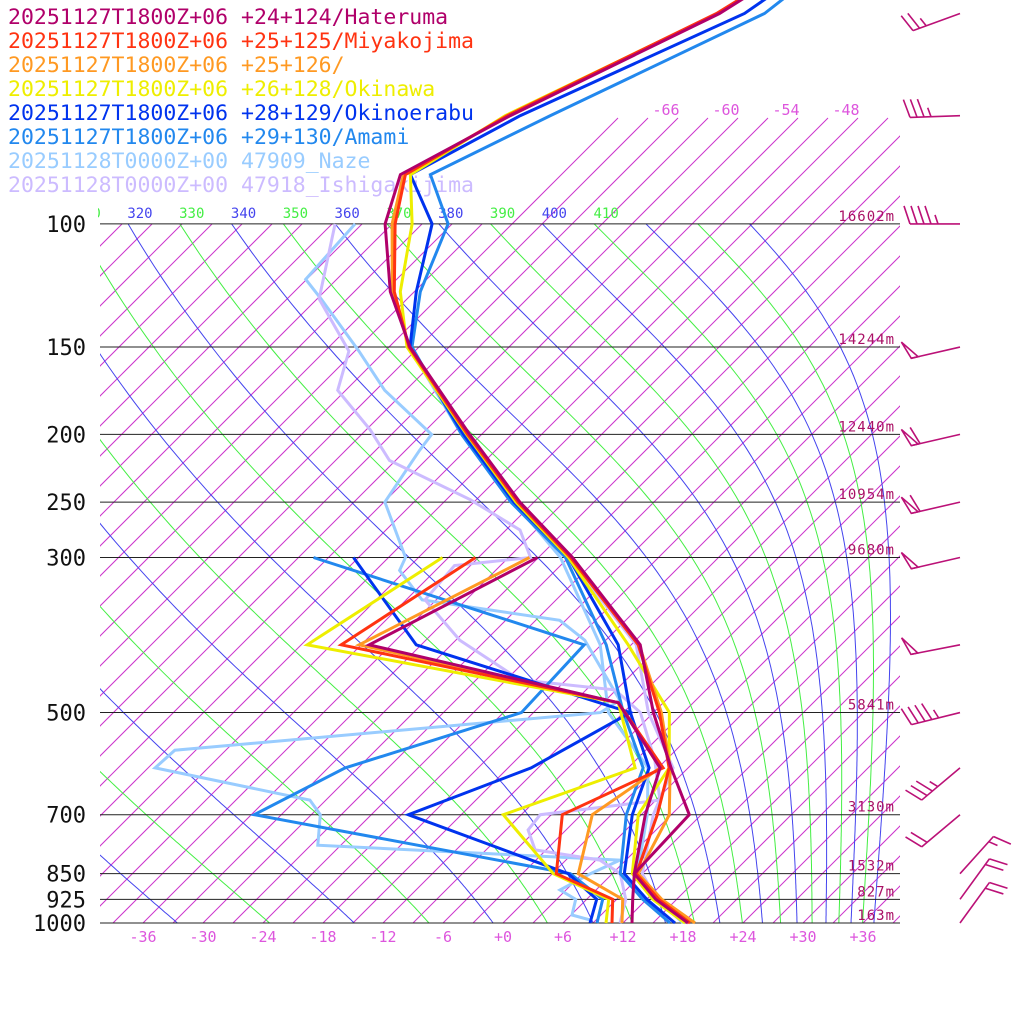 The image size is (1024, 1024). I want to click on pressure-label: 850, so click(66, 875).